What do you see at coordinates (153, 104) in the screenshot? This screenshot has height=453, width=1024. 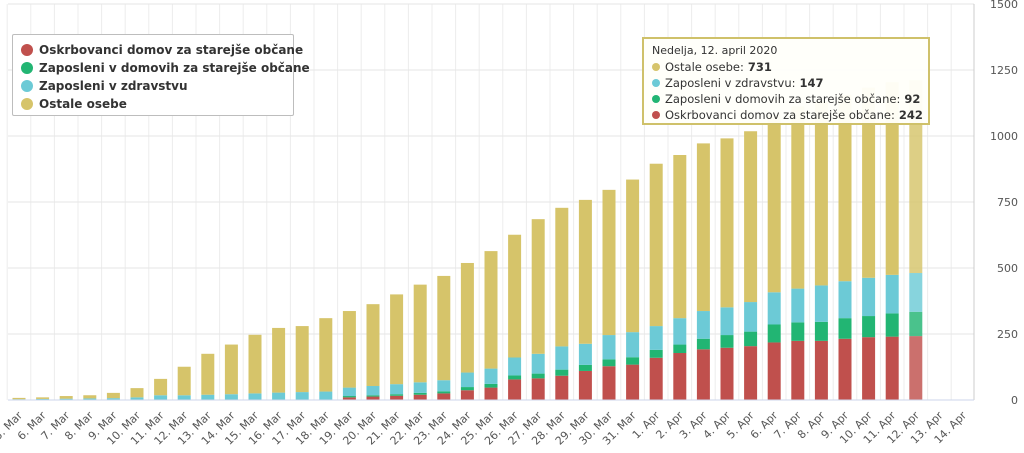 I see `legend-item-ostale-osebe: Ostale osebe` at bounding box center [153, 104].